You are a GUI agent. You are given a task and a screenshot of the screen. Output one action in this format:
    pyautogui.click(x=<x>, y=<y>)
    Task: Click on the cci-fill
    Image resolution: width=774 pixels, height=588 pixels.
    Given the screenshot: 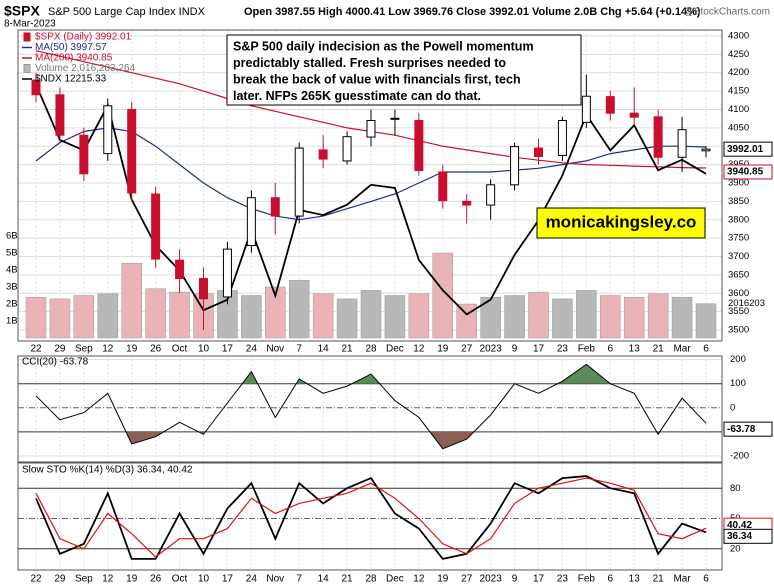 What is the action you would take?
    pyautogui.click(x=426, y=374)
    